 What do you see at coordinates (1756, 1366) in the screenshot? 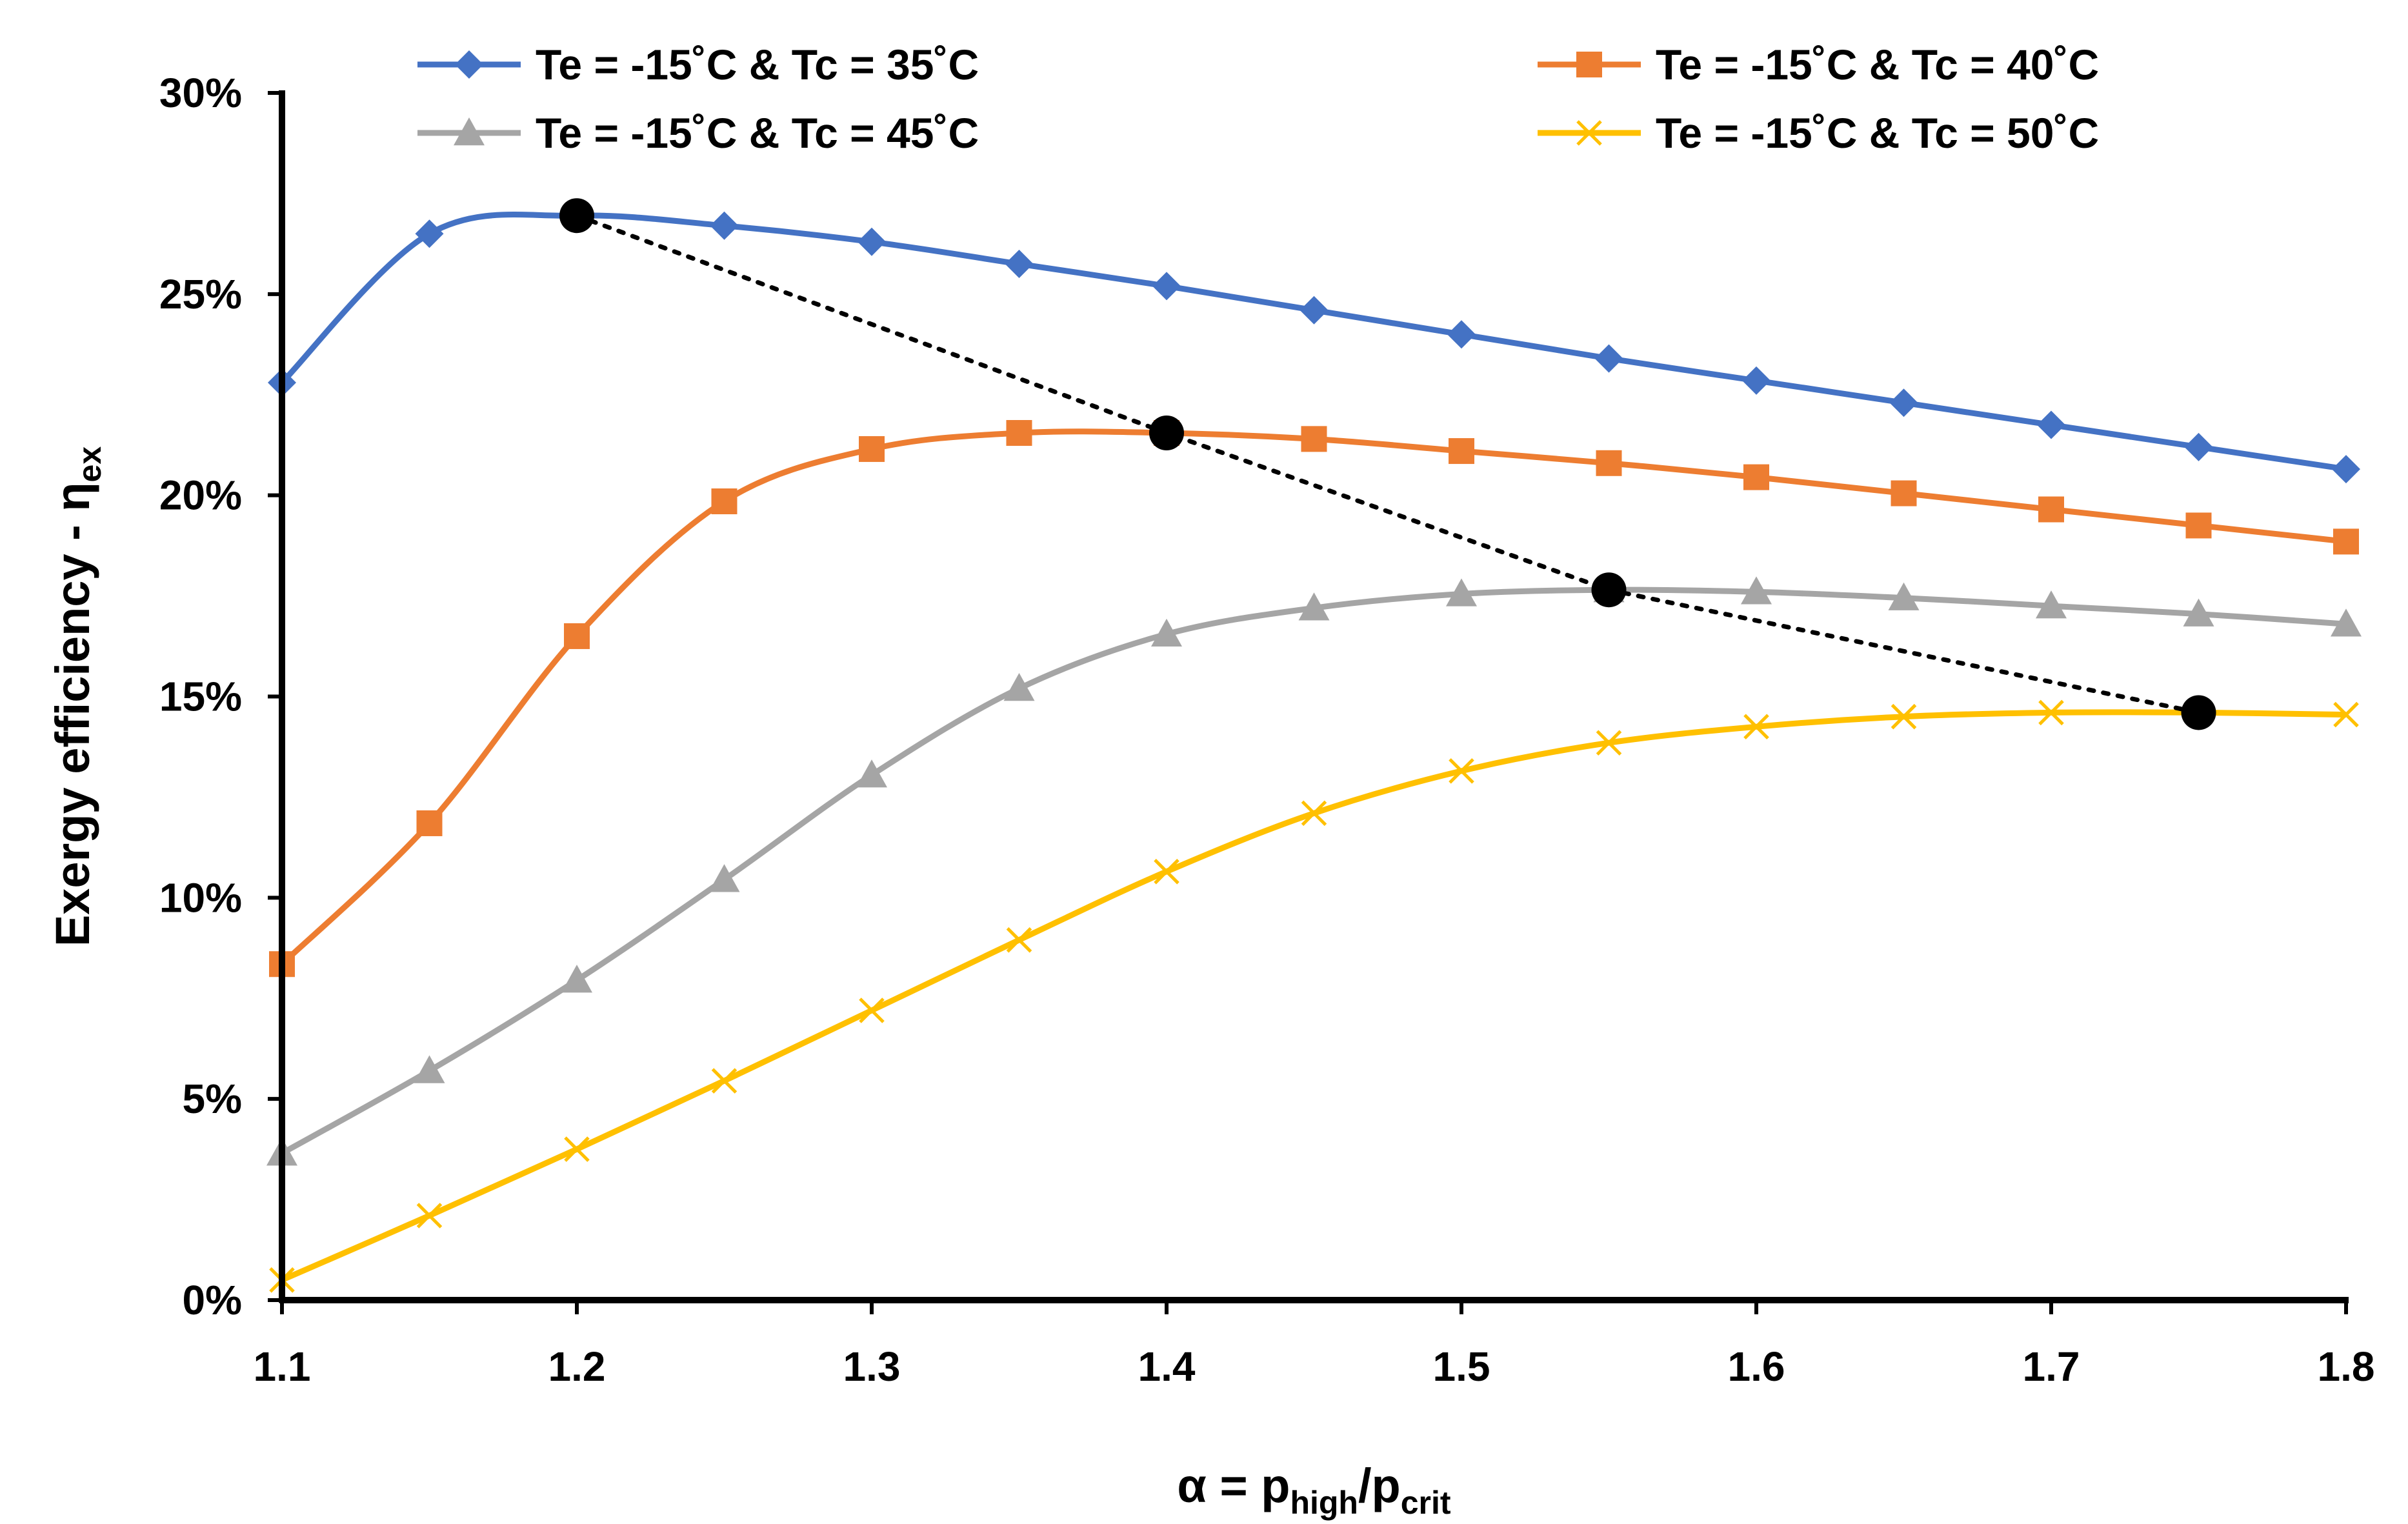
I see `x-tick-label-6: 1.6` at bounding box center [1756, 1366].